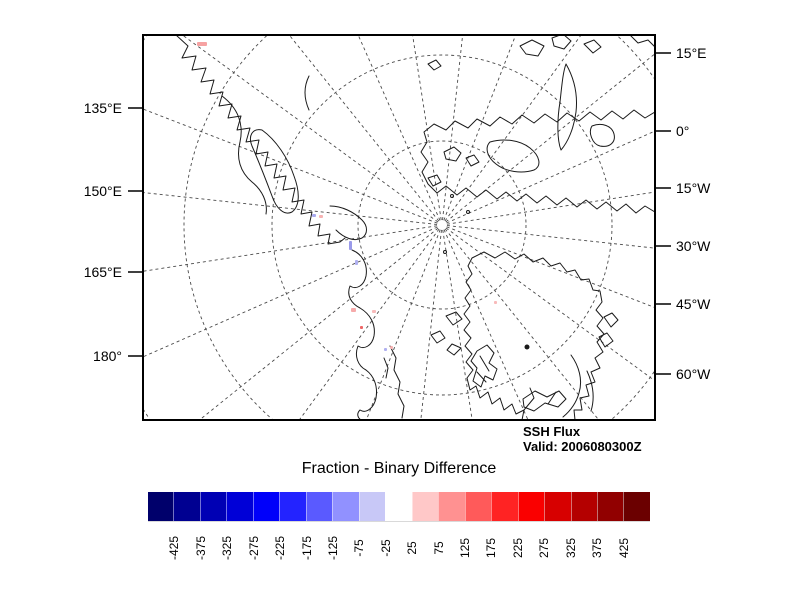 Image resolution: width=792 pixels, height=612 pixels. I want to click on coast-alaska, so click(362, 334).